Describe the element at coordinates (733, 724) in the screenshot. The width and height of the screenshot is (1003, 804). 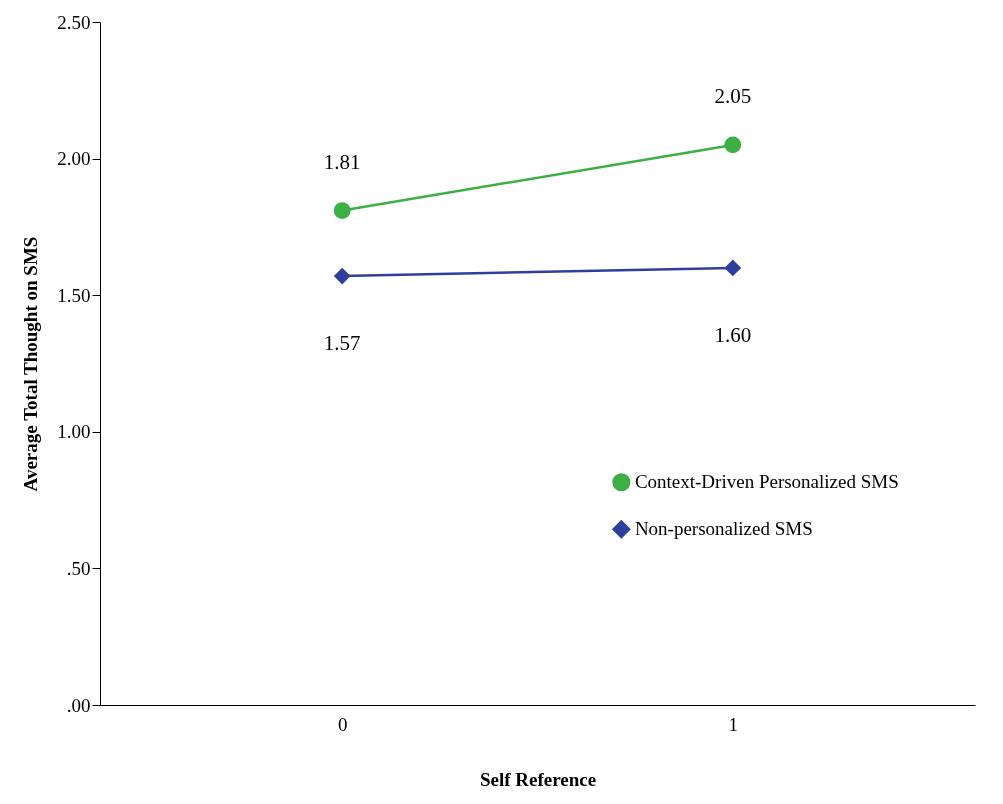
I see `x-tick-label: 1` at that location.